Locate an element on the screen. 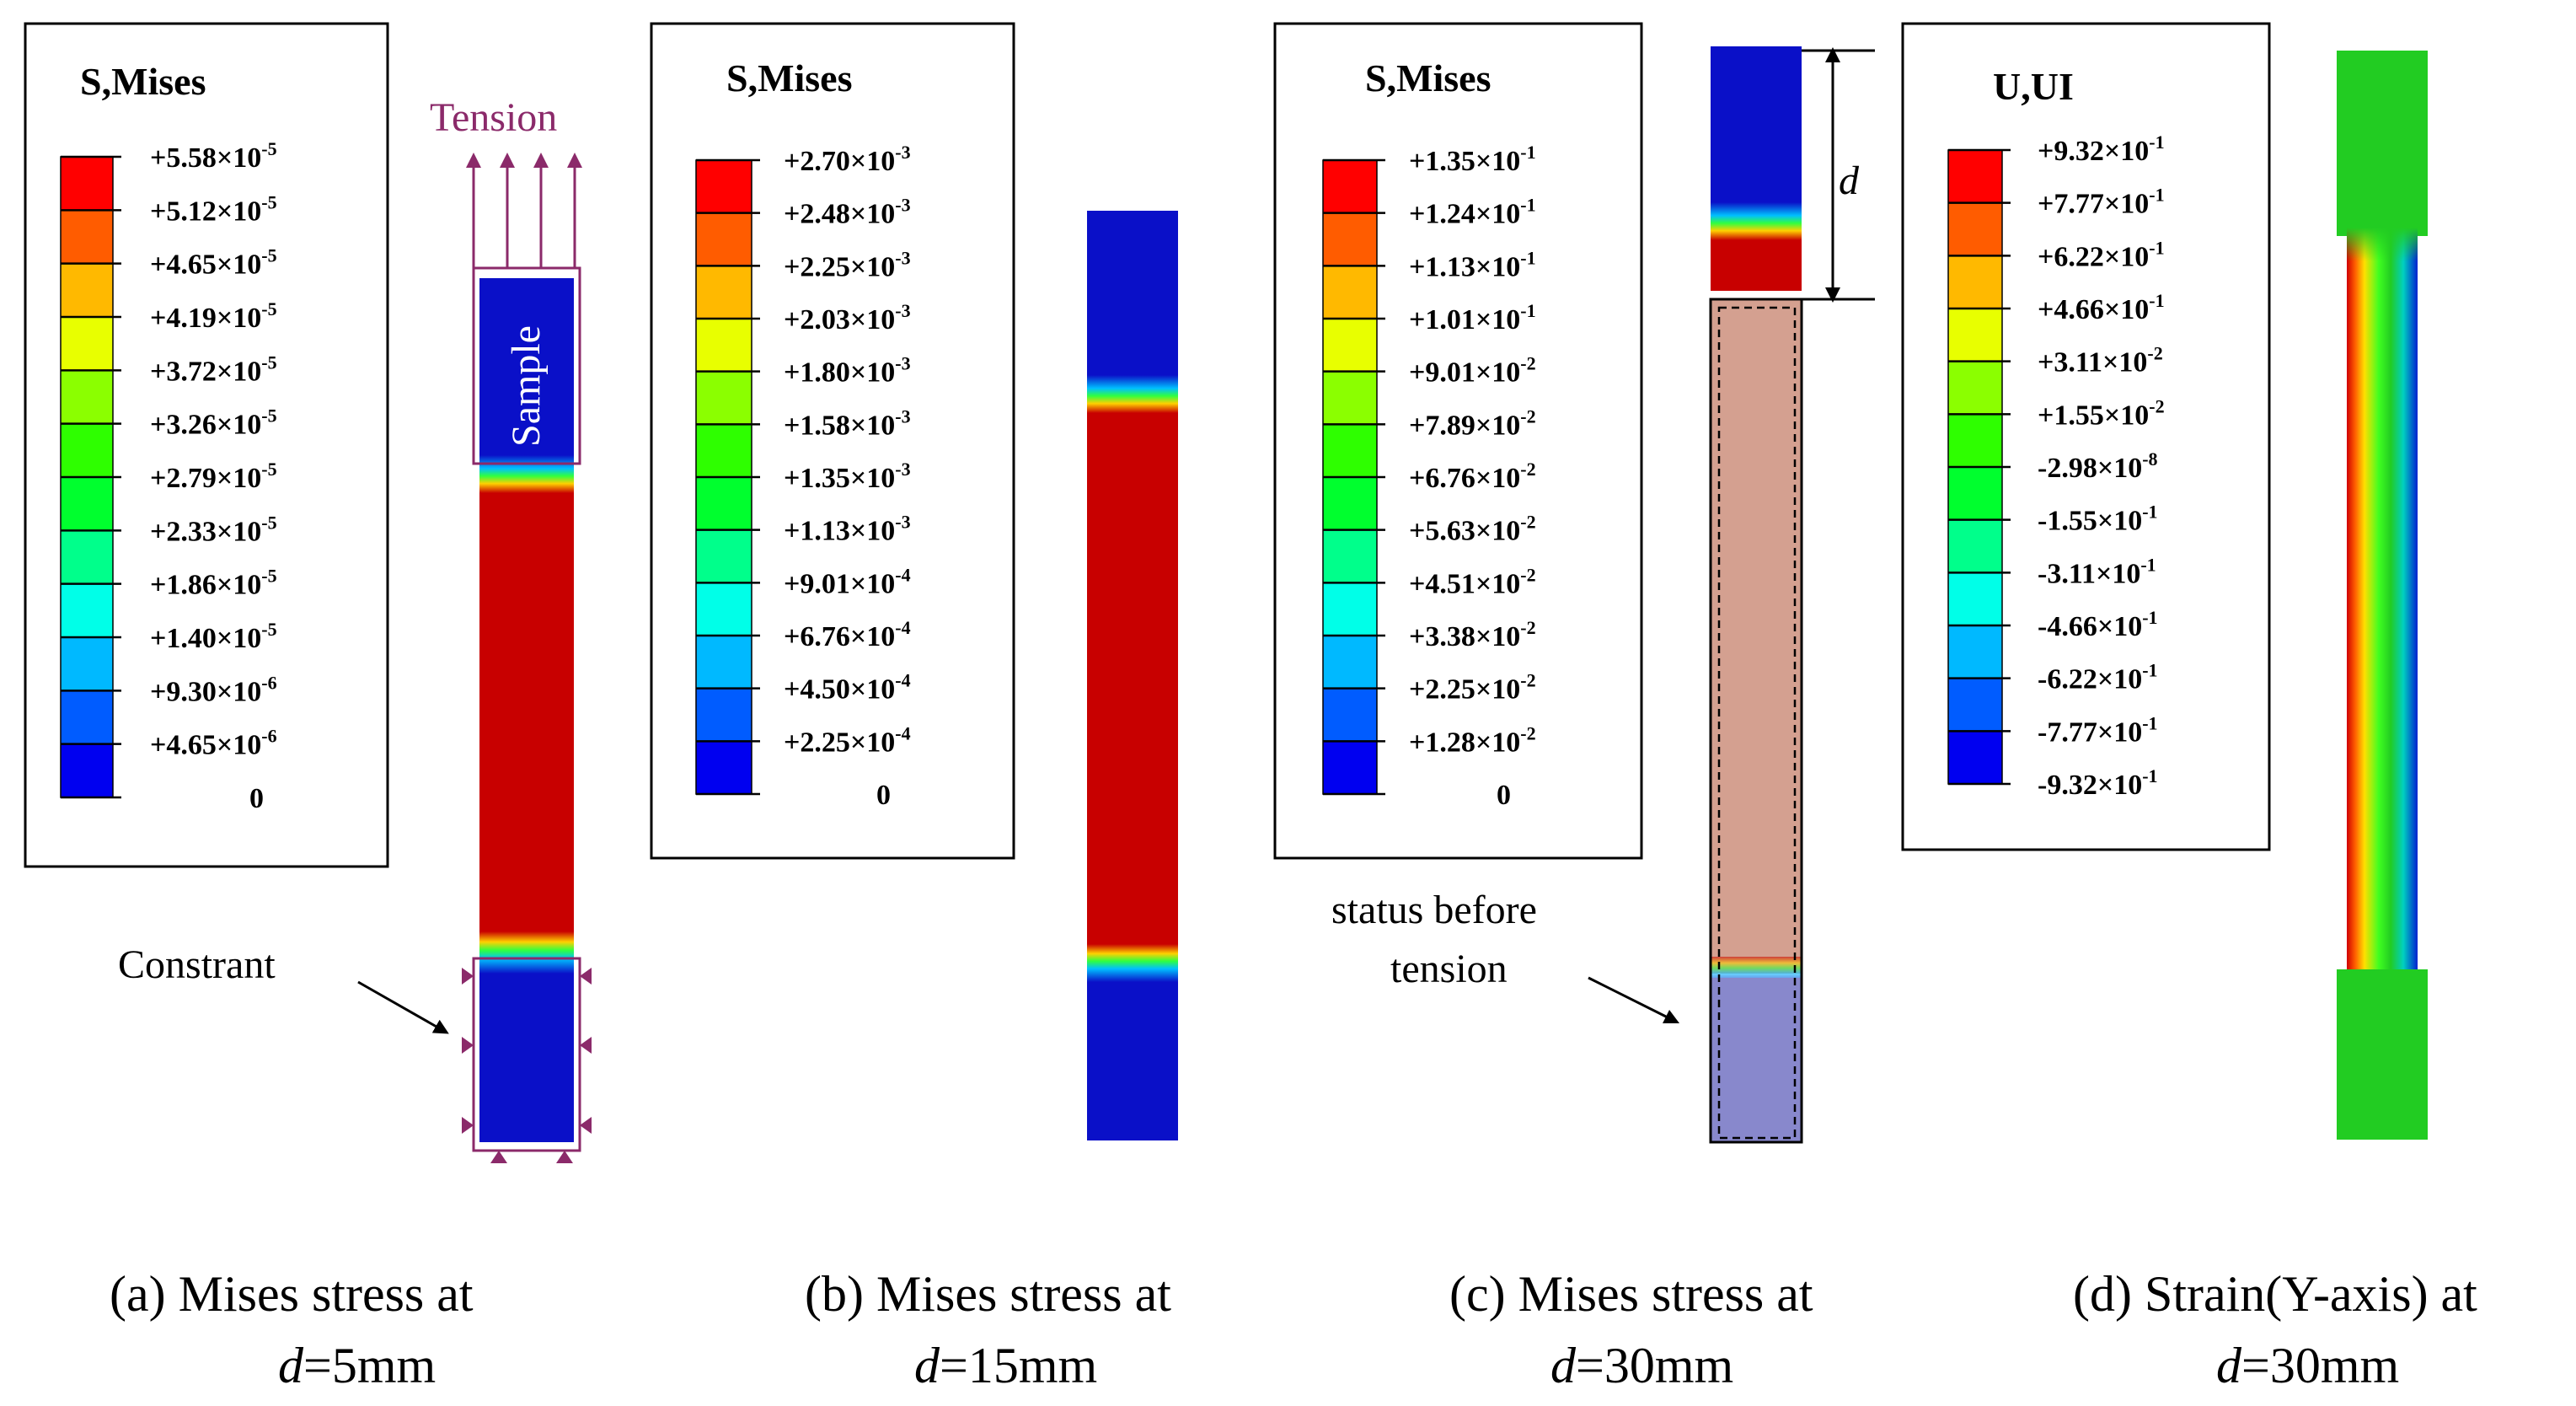 This screenshot has width=2576, height=1406. caption-c: (c) Mises stress at is located at coordinates (1631, 1294).